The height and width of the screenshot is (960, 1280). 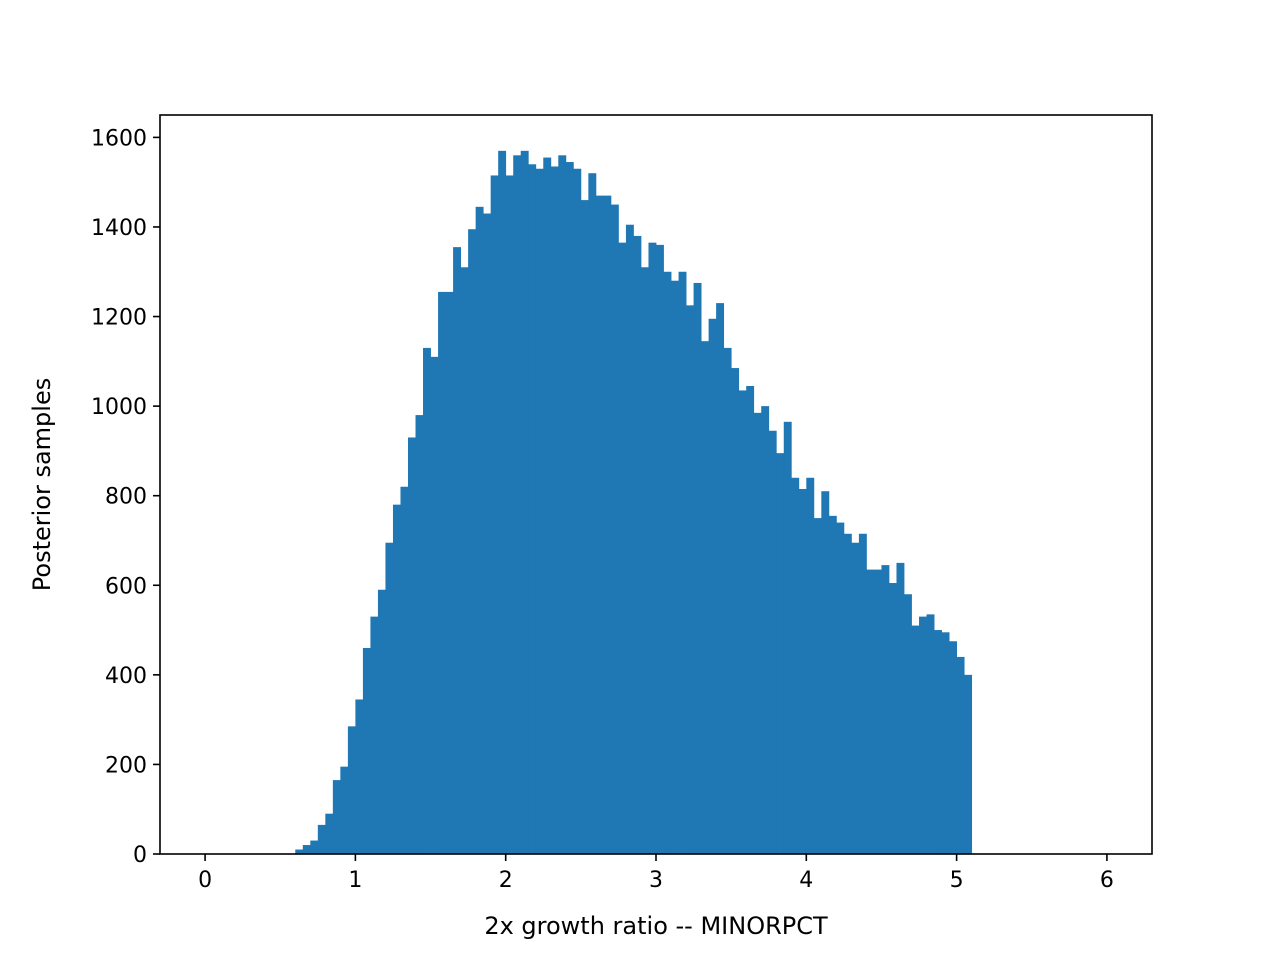 What do you see at coordinates (656, 880) in the screenshot?
I see `x-tick-label: 3` at bounding box center [656, 880].